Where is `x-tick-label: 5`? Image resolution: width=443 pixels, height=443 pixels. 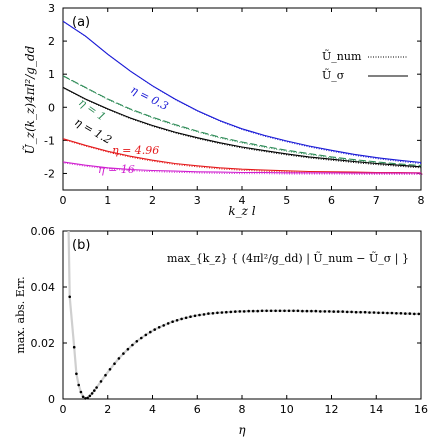 x-tick-label: 5 is located at coordinates (286, 200).